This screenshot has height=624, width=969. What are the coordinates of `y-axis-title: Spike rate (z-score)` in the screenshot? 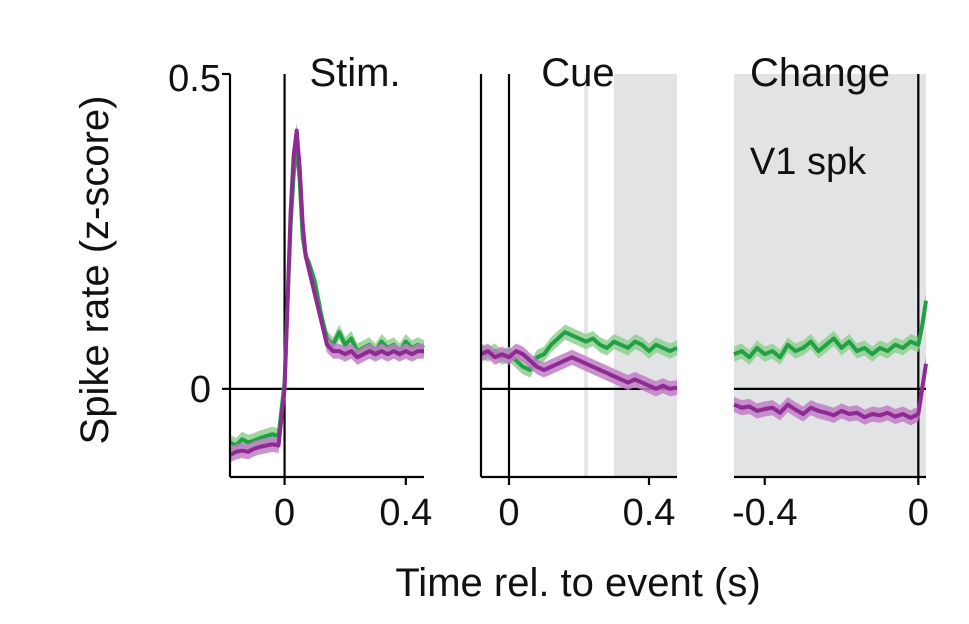 It's located at (95, 270).